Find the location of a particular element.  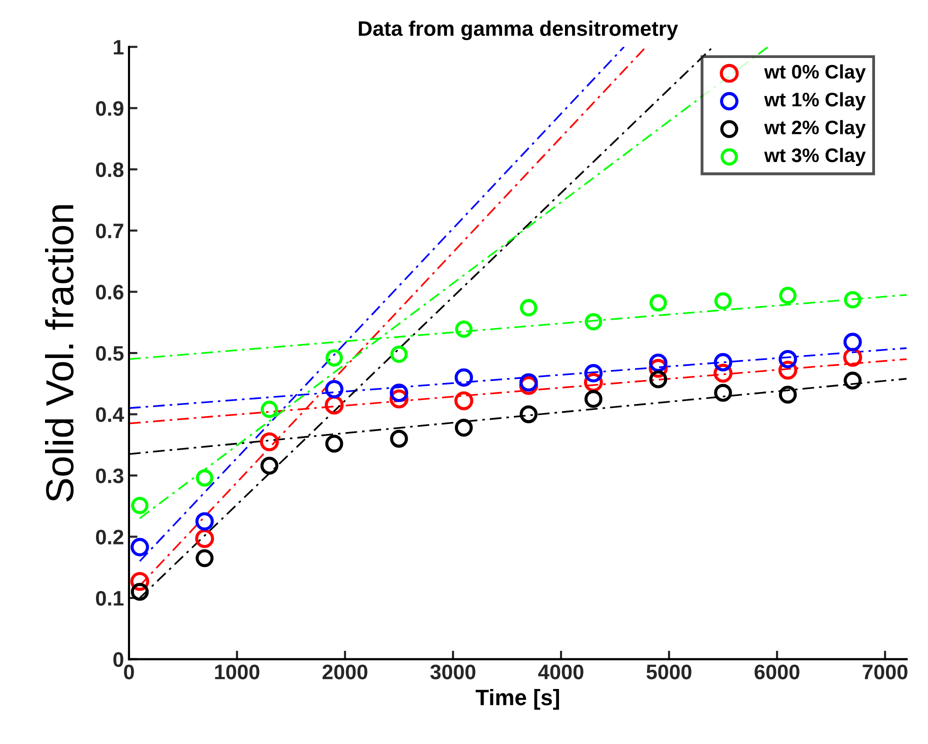

y-tick-label: 0.8 is located at coordinates (110, 170).